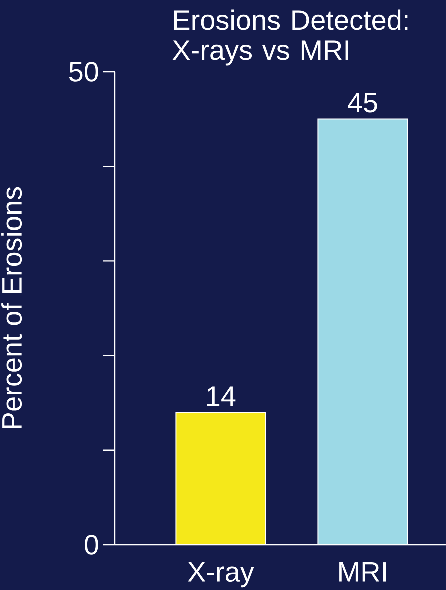 The width and height of the screenshot is (446, 590). What do you see at coordinates (221, 396) in the screenshot?
I see `data-label: 14` at bounding box center [221, 396].